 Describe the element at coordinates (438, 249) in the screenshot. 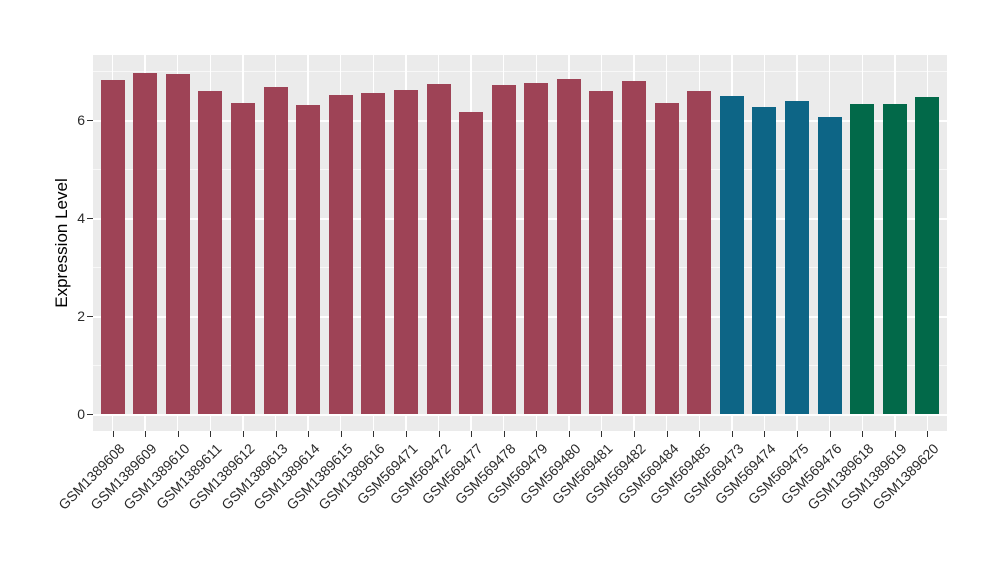

I see `bar-GSM569472` at that location.